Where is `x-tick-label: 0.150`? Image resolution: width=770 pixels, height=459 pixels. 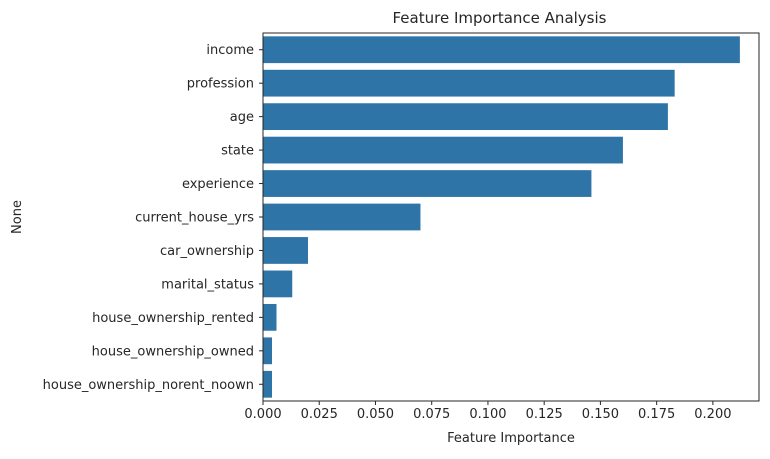
x-tick-label: 0.150 is located at coordinates (600, 414).